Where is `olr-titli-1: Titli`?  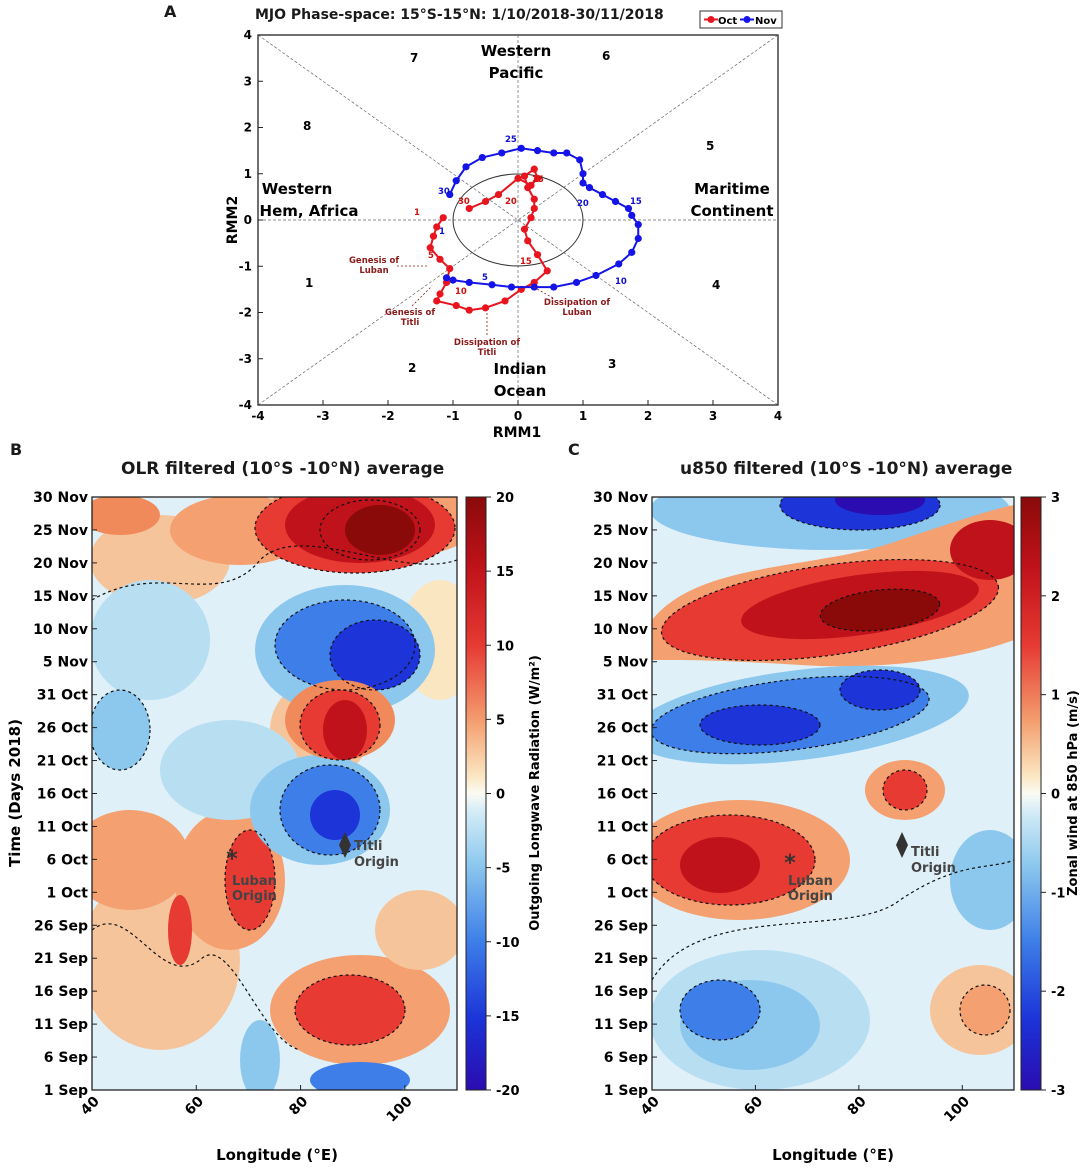 olr-titli-1: Titli is located at coordinates (368, 846).